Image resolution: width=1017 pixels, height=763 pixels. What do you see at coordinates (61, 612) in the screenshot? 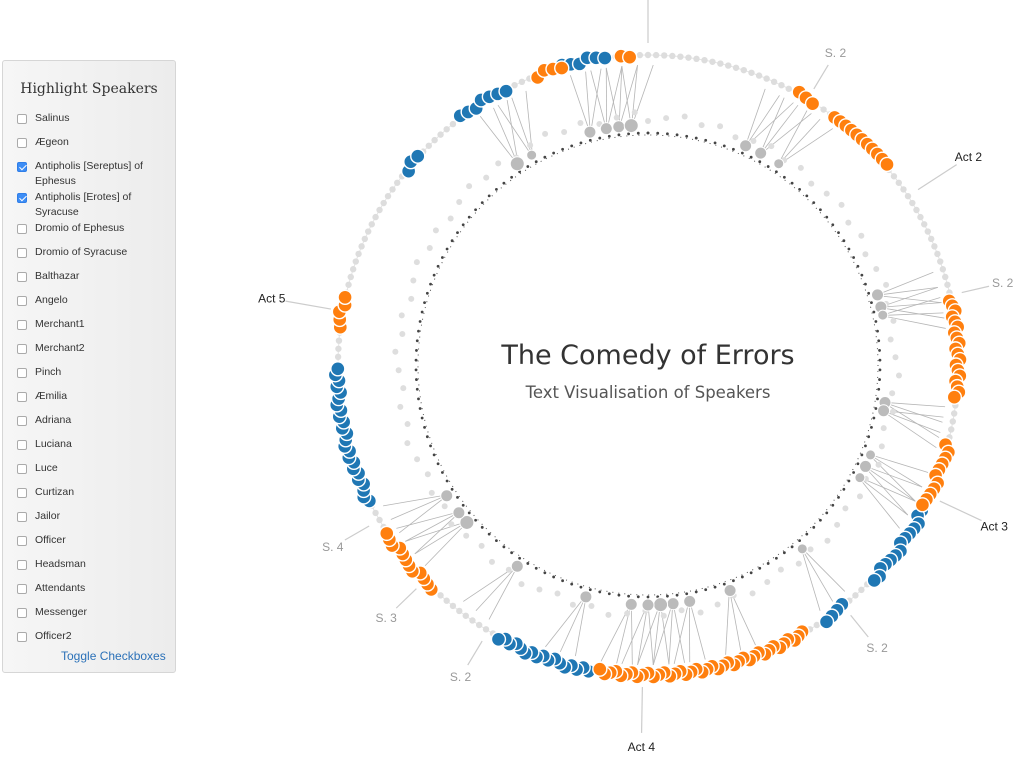
I see `speaker-label: Messenger` at bounding box center [61, 612].